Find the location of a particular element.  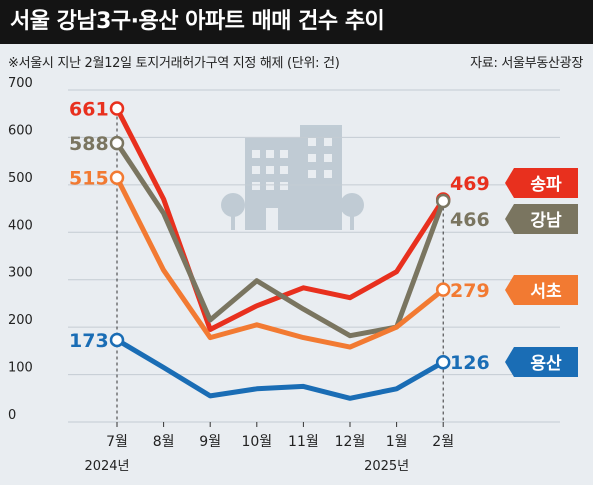

x-tick-label: 9월 is located at coordinates (210, 442).